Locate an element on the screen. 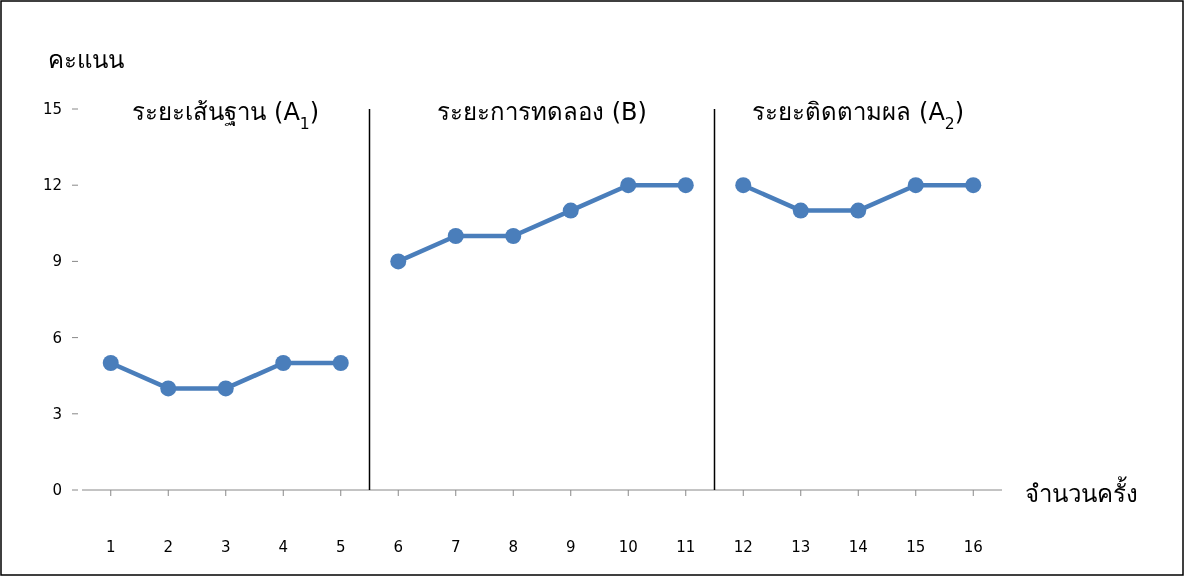 The width and height of the screenshot is (1184, 576). xtick: 11 is located at coordinates (686, 547).